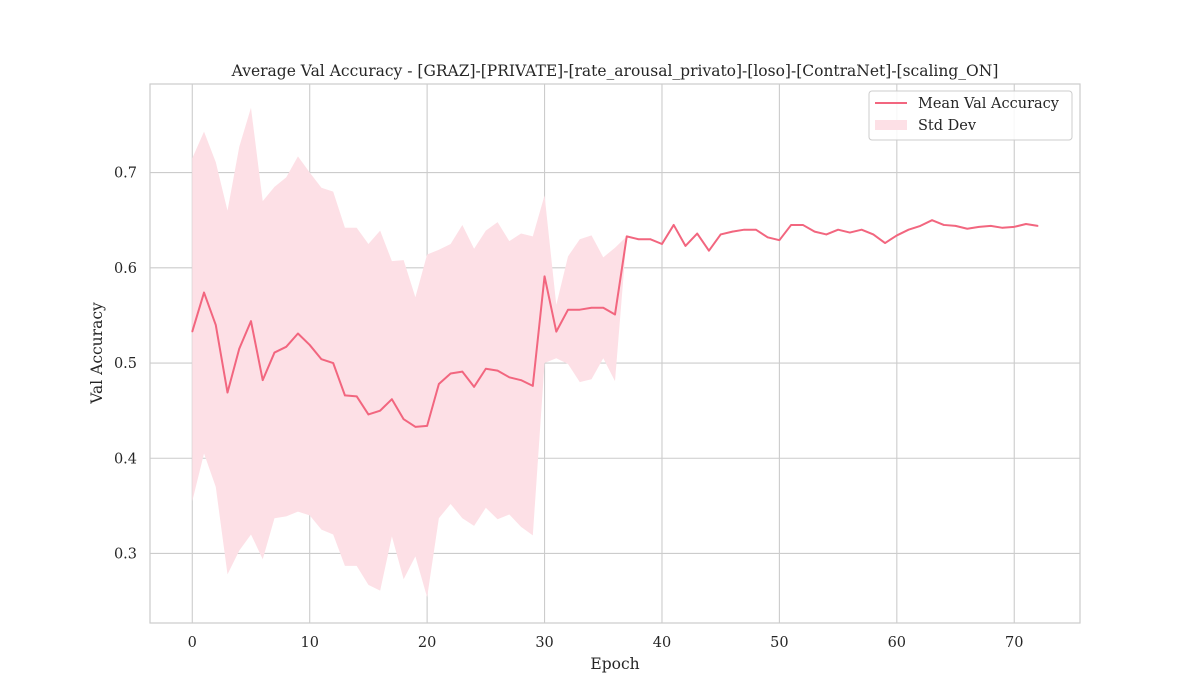 The width and height of the screenshot is (1200, 700). I want to click on y-tick-label: 0.3, so click(125, 554).